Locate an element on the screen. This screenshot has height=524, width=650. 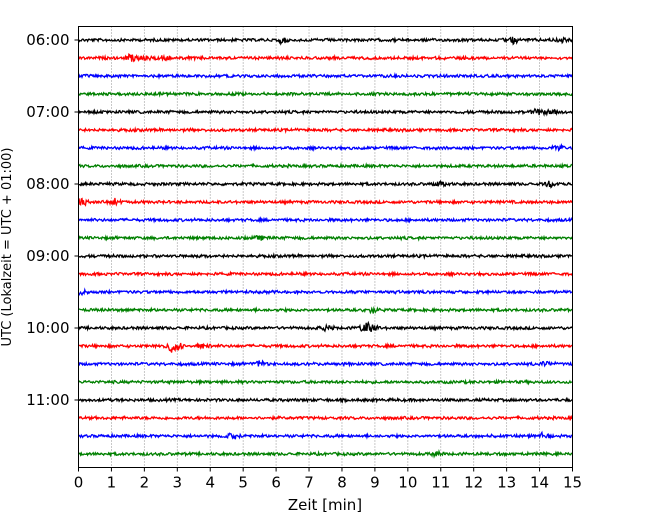
x-tick-label: 11 is located at coordinates (440, 483).